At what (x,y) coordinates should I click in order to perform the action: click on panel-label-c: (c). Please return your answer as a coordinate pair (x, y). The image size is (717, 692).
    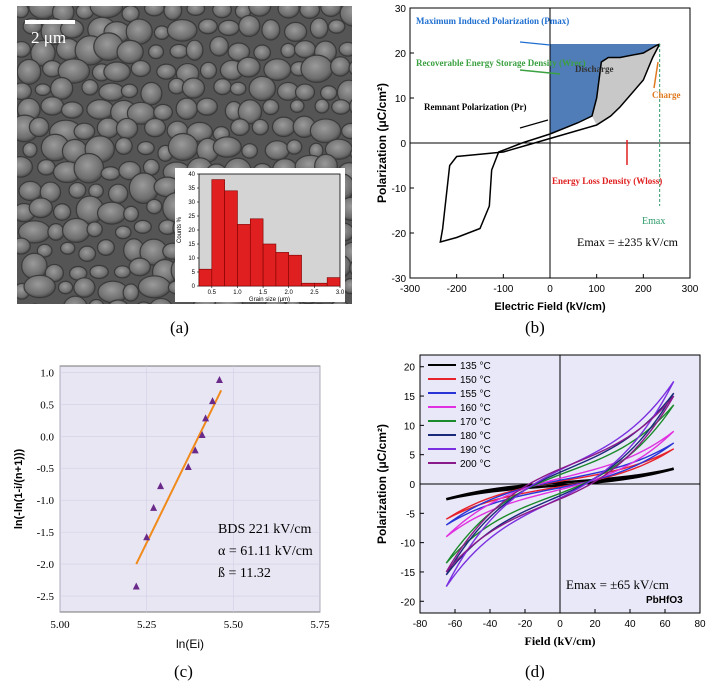
    Looking at the image, I should click on (183, 671).